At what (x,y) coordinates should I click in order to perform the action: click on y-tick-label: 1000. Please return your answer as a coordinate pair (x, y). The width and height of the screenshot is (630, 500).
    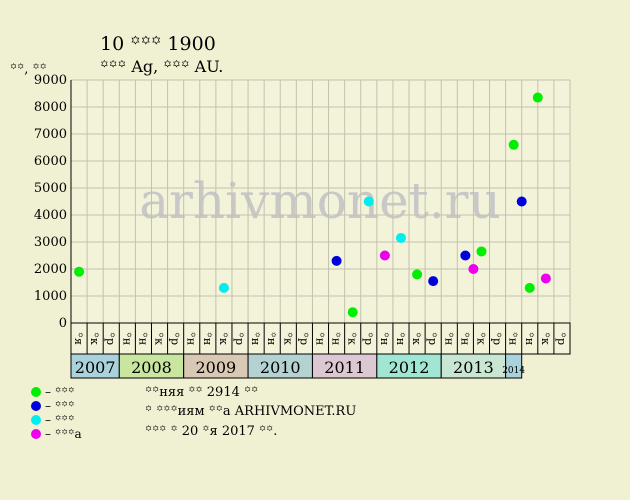
    Looking at the image, I should click on (50, 296).